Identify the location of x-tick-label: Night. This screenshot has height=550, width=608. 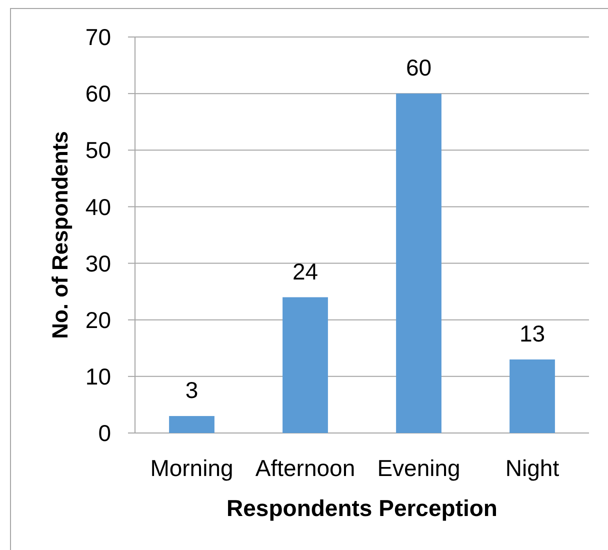
(532, 468).